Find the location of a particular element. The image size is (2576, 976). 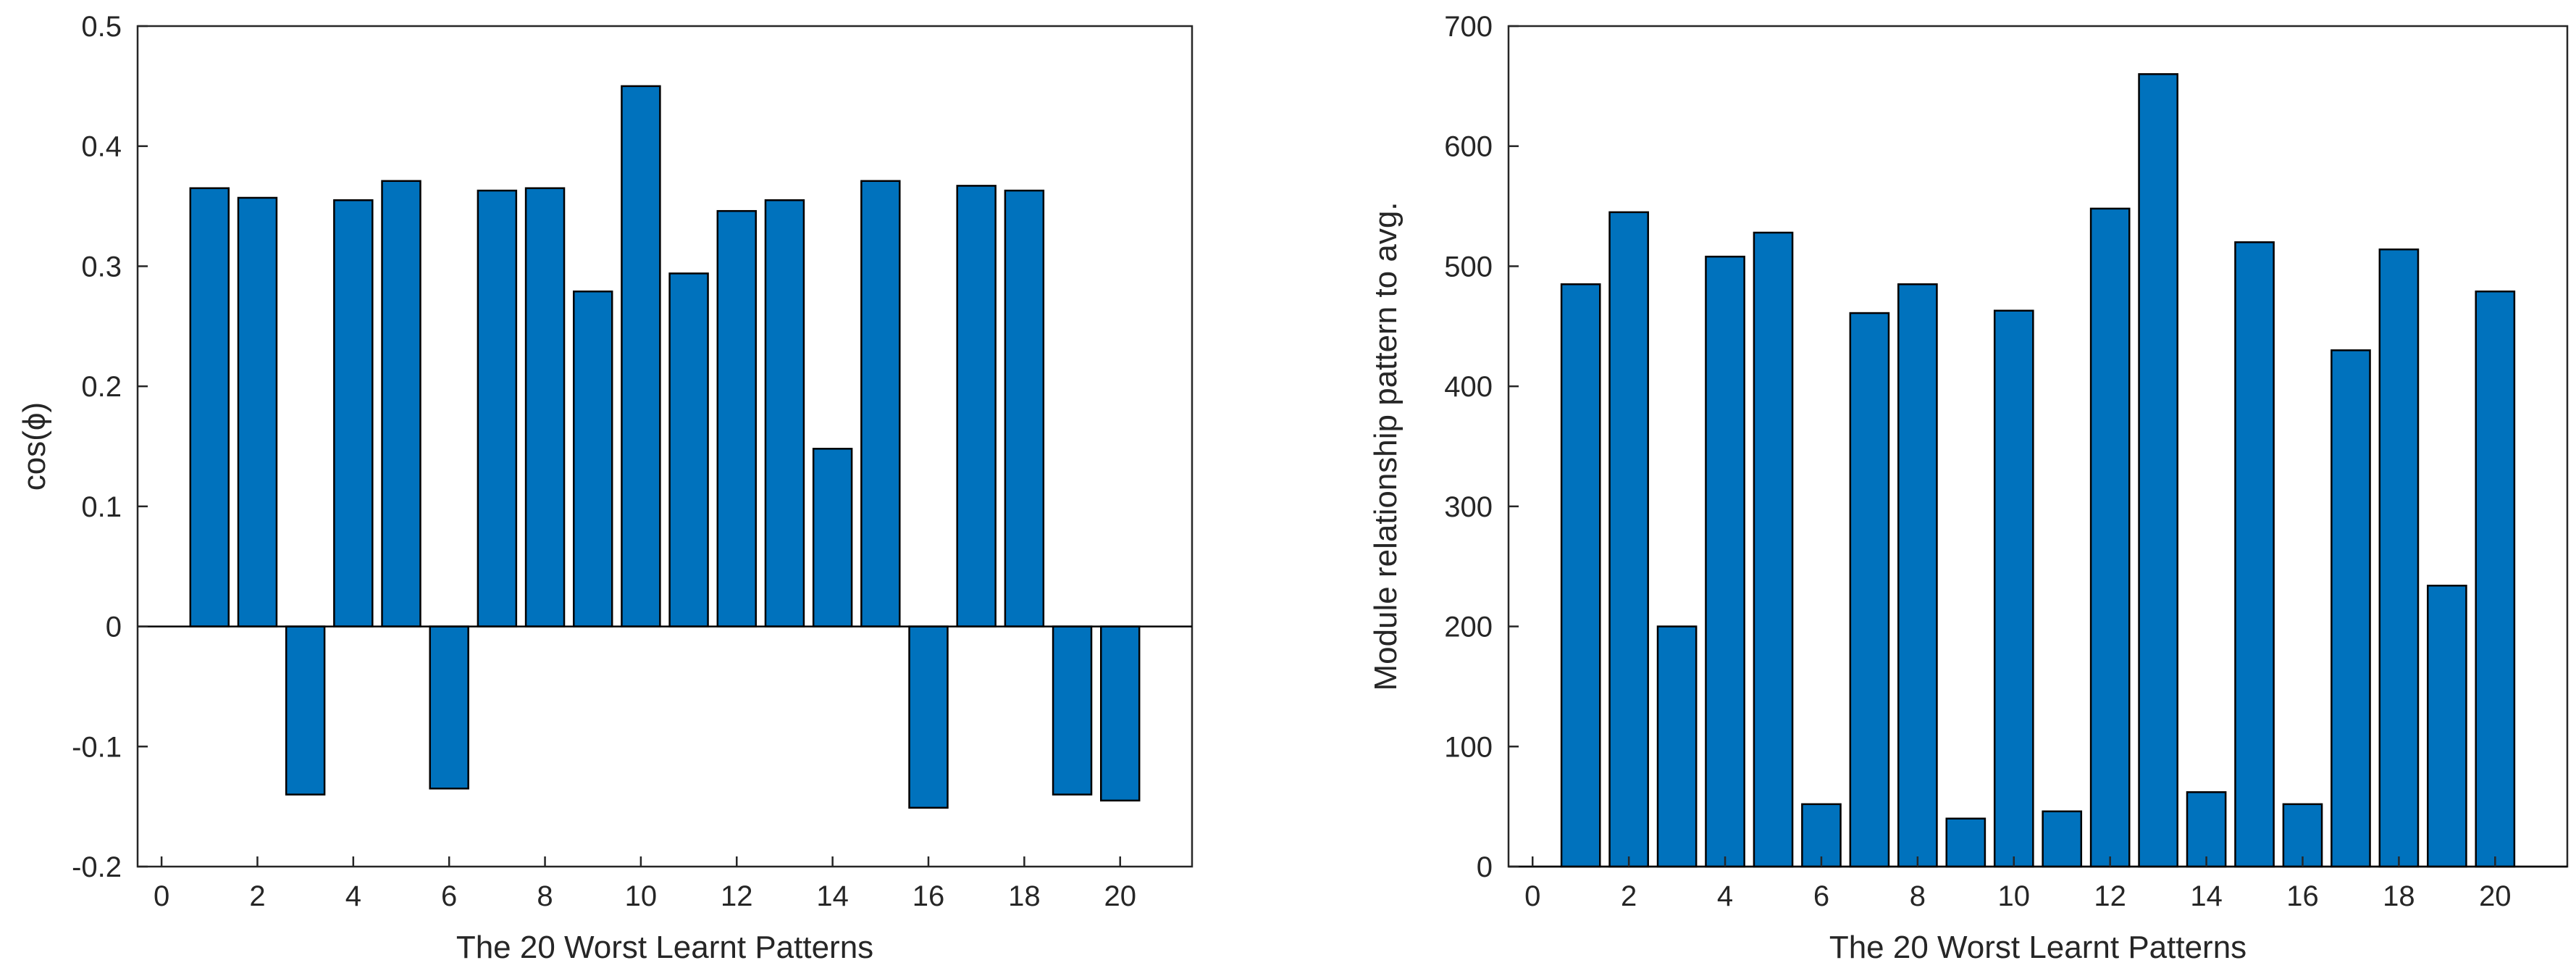

left-x-axis-label: The 20 Worst Learnt Patterns is located at coordinates (664, 947).